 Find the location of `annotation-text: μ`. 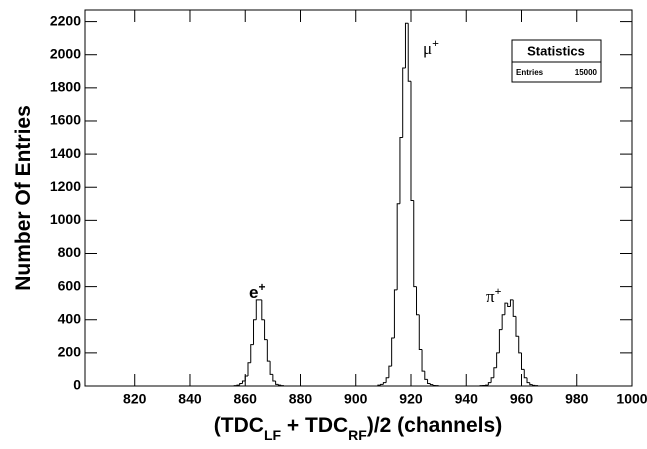

annotation-text: μ is located at coordinates (427, 48).